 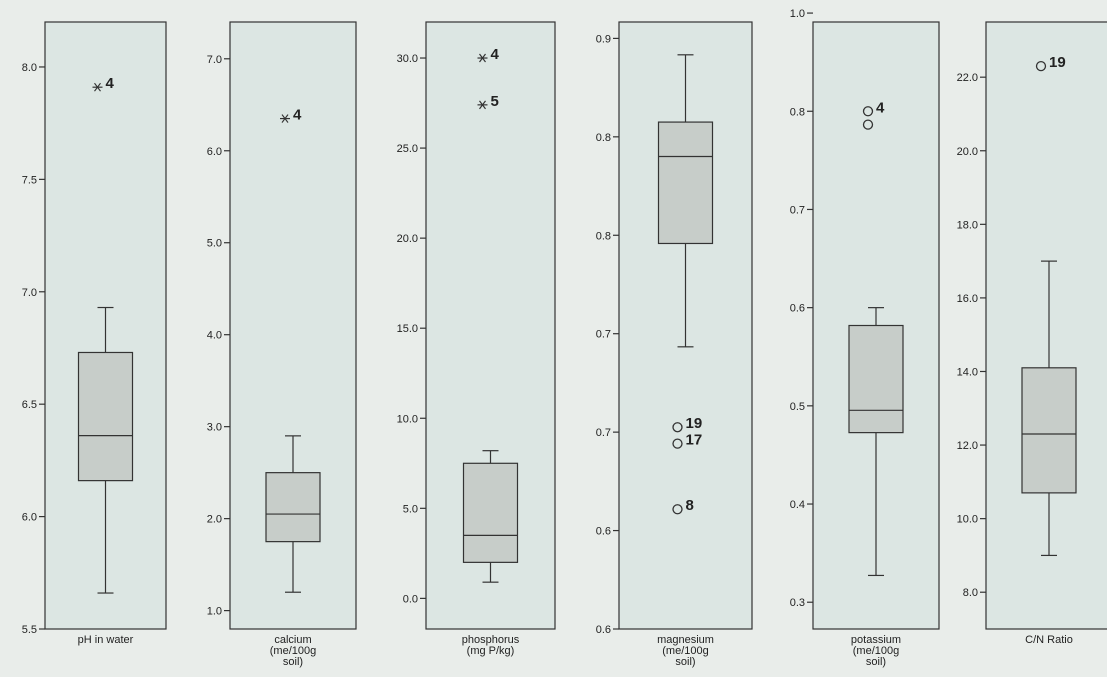 What do you see at coordinates (491, 640) in the screenshot?
I see `x-axis-title-line: phosphorus` at bounding box center [491, 640].